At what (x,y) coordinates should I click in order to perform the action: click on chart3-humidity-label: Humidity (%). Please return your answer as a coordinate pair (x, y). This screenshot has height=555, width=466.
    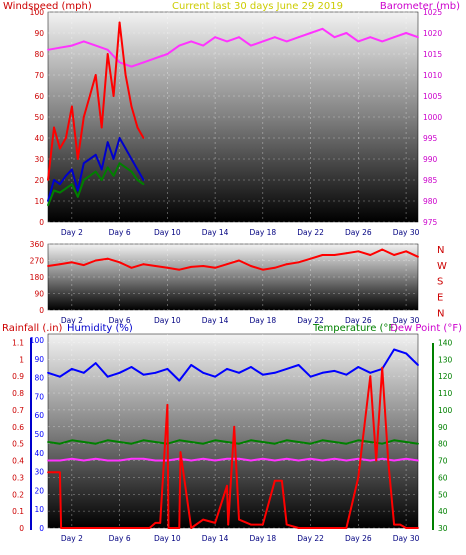
    Looking at the image, I should click on (100, 328).